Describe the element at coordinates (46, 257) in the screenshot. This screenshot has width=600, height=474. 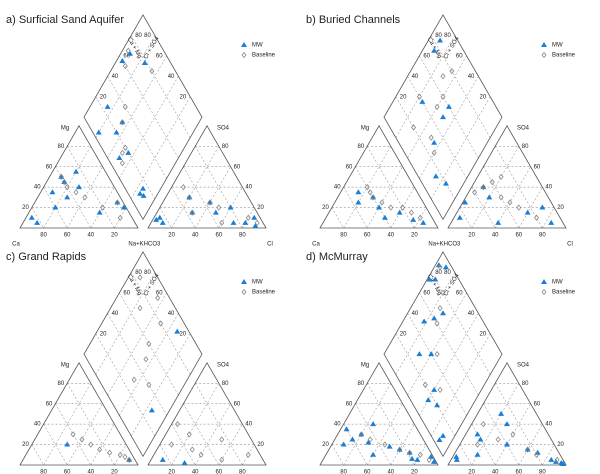
I see `panel-title: c) Grand Rapids` at that location.